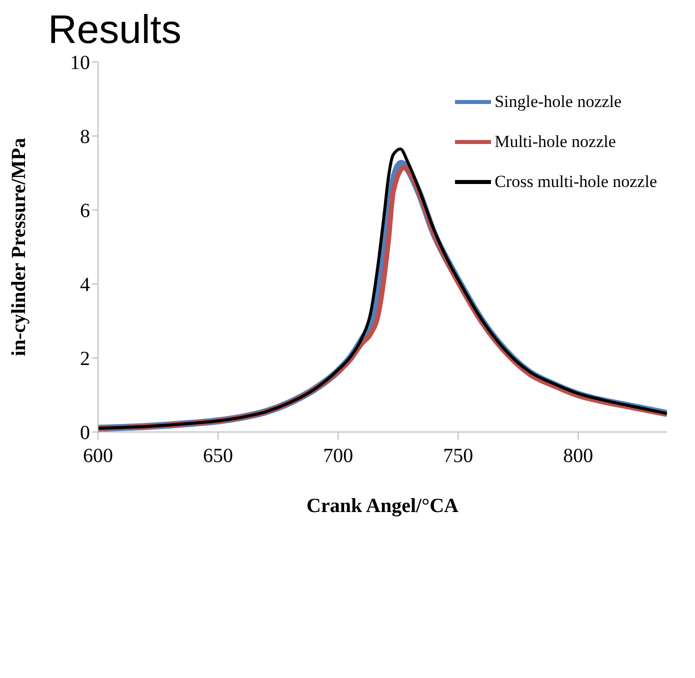  I want to click on y-tick-label: 4, so click(85, 285).